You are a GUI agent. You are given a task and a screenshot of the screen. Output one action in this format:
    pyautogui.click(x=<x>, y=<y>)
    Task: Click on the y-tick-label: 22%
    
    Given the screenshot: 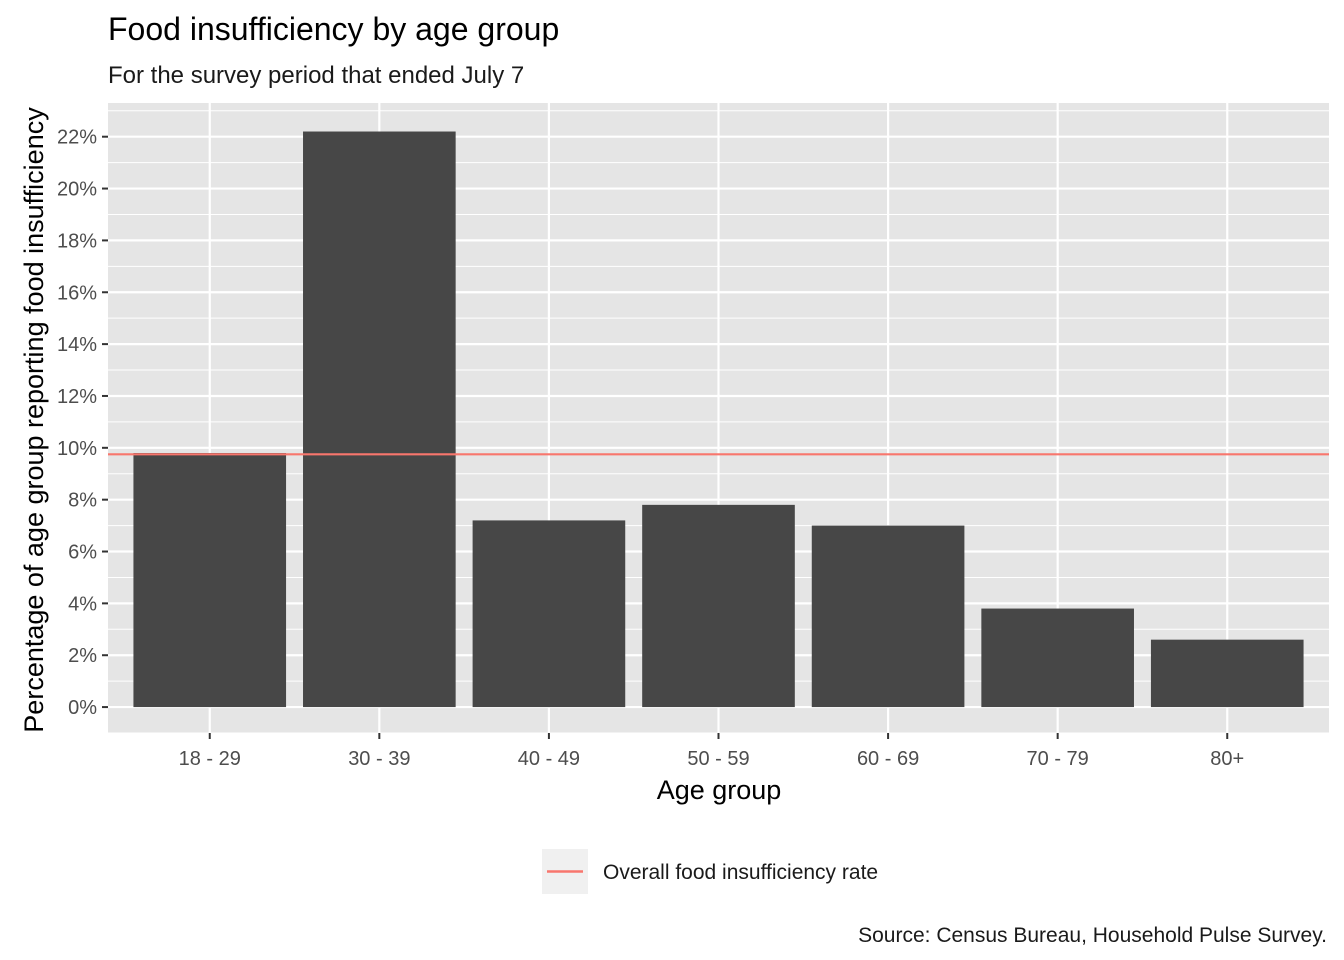 What is the action you would take?
    pyautogui.click(x=77, y=138)
    